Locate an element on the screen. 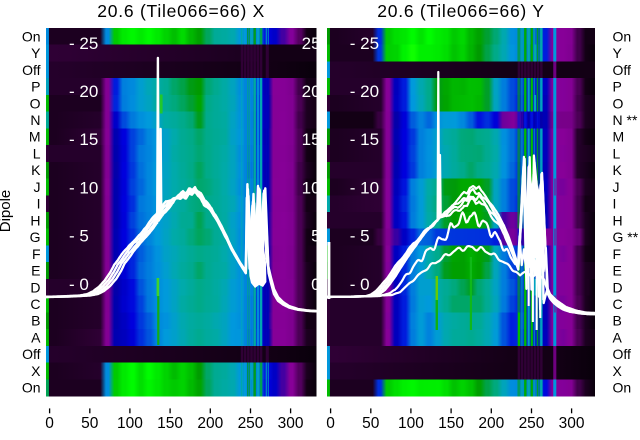  svg-text: Dipole is located at coordinates (7, 211).